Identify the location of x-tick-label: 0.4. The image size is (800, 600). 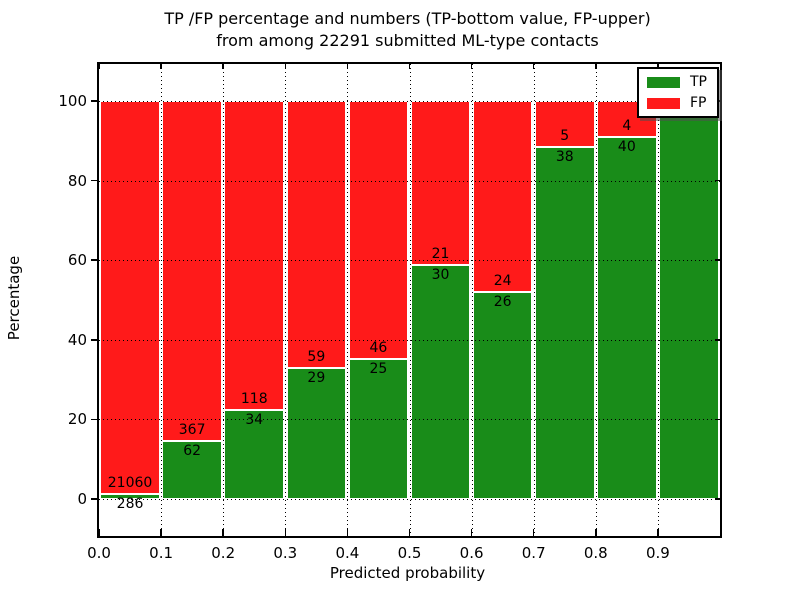
(347, 553).